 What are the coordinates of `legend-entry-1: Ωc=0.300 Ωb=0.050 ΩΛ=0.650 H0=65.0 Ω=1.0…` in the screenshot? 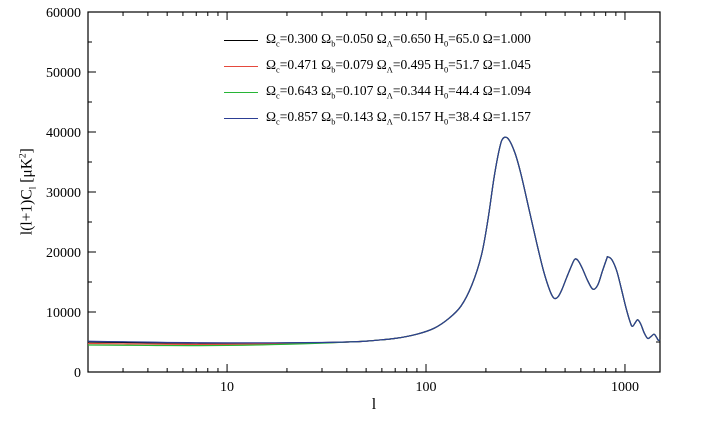 It's located at (377, 40).